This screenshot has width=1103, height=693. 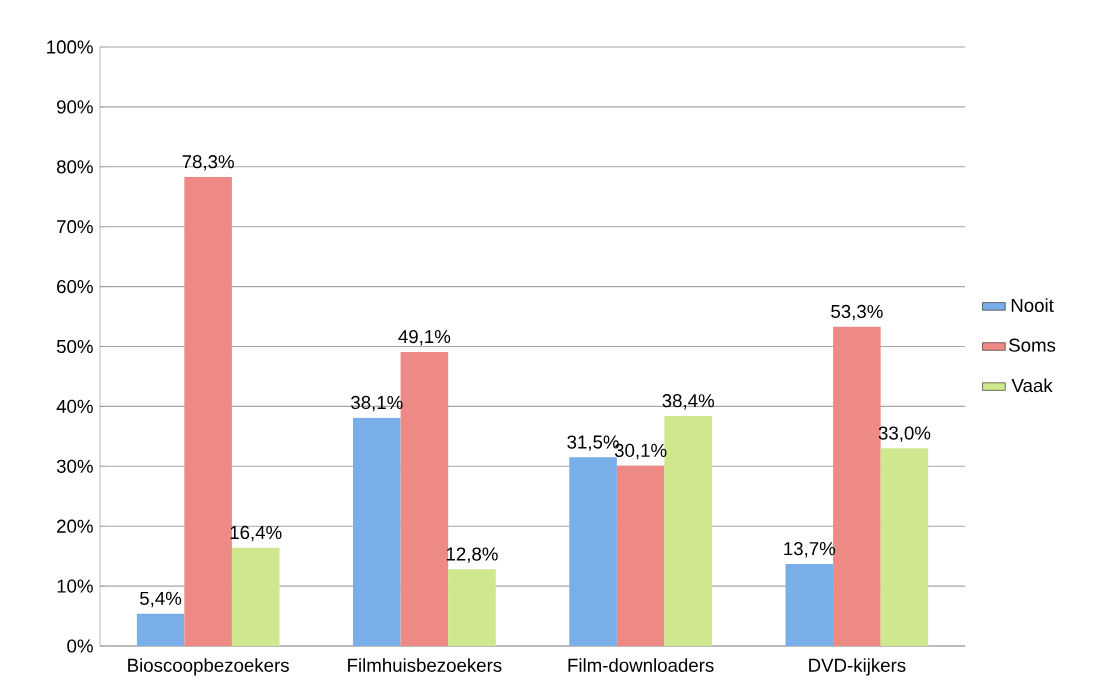 I want to click on x-tick-label: Film-downloaders, so click(x=641, y=665).